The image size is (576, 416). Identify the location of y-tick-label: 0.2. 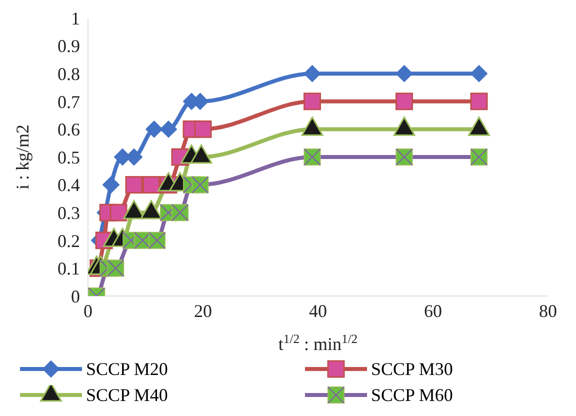
(69, 240).